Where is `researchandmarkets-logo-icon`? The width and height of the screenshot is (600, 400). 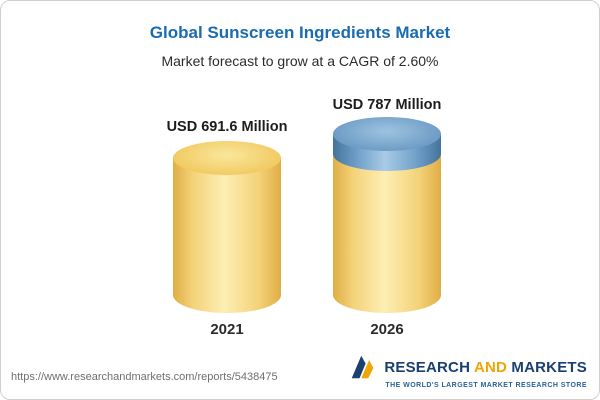
researchandmarkets-logo-icon is located at coordinates (363, 367).